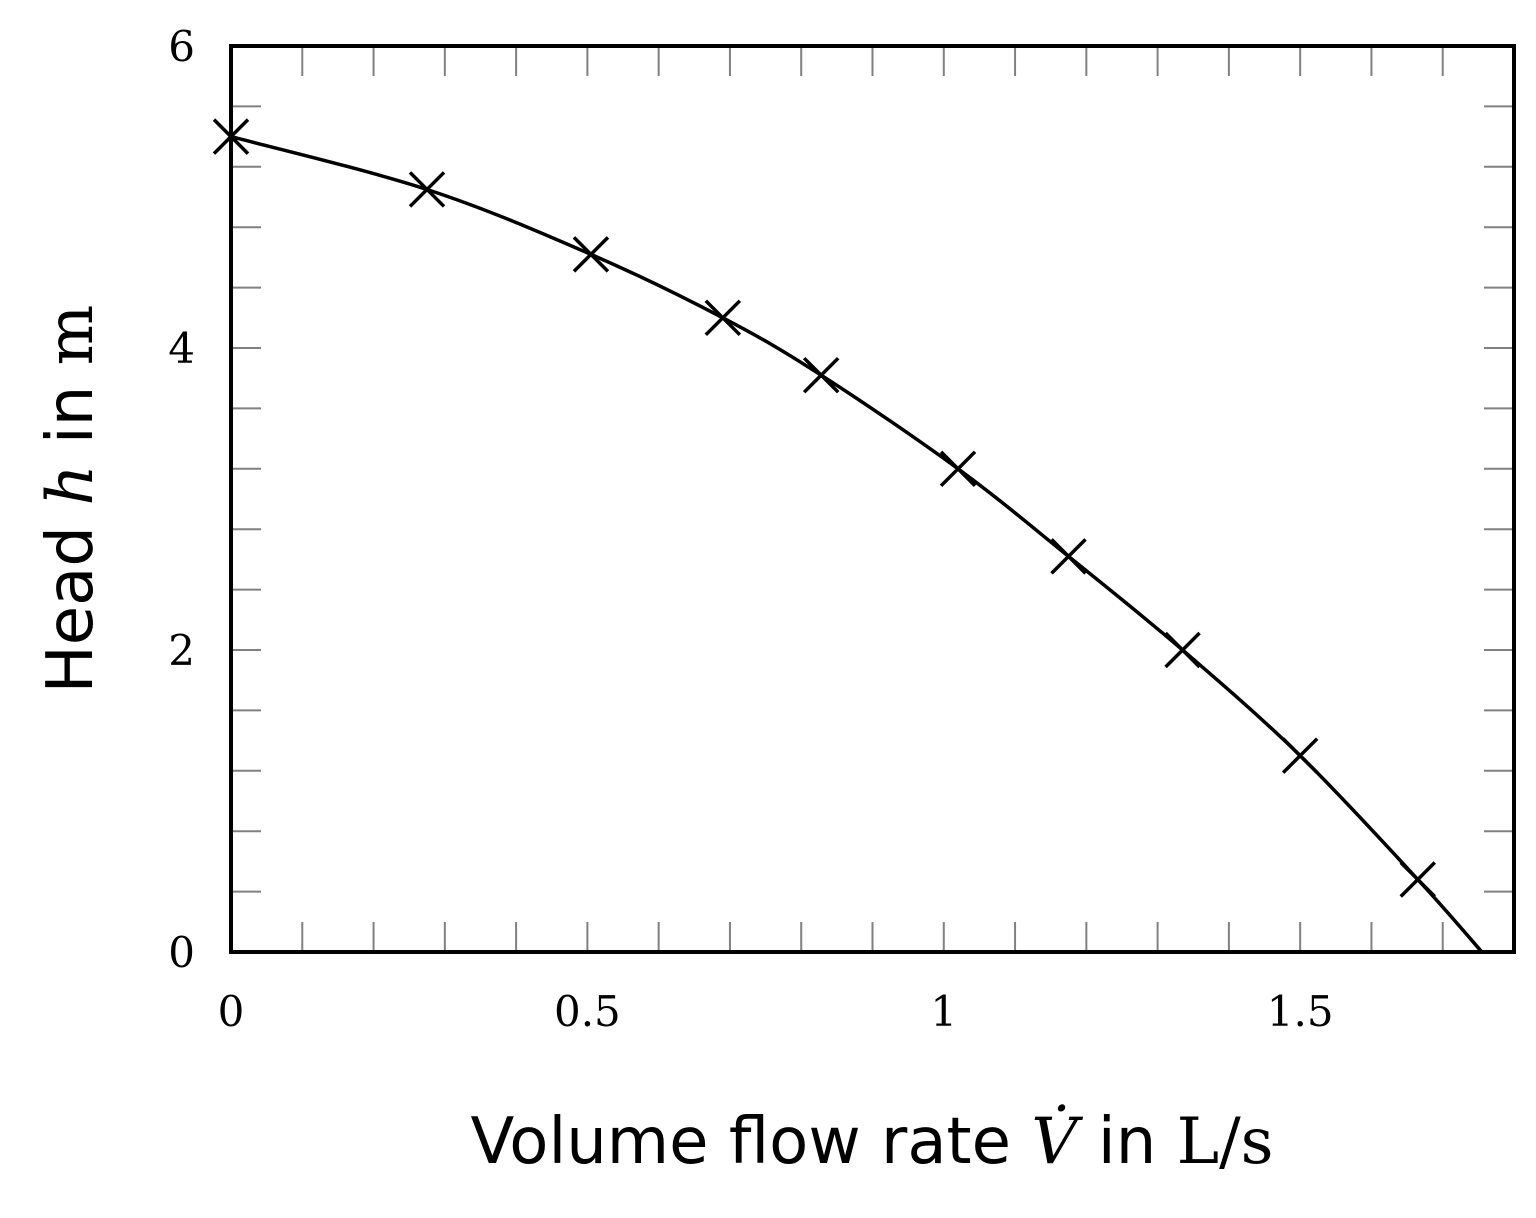 The image size is (1536, 1218). Describe the element at coordinates (776, 1011) in the screenshot. I see `x-tick-labels: 0 0.5 1 1.5` at that location.